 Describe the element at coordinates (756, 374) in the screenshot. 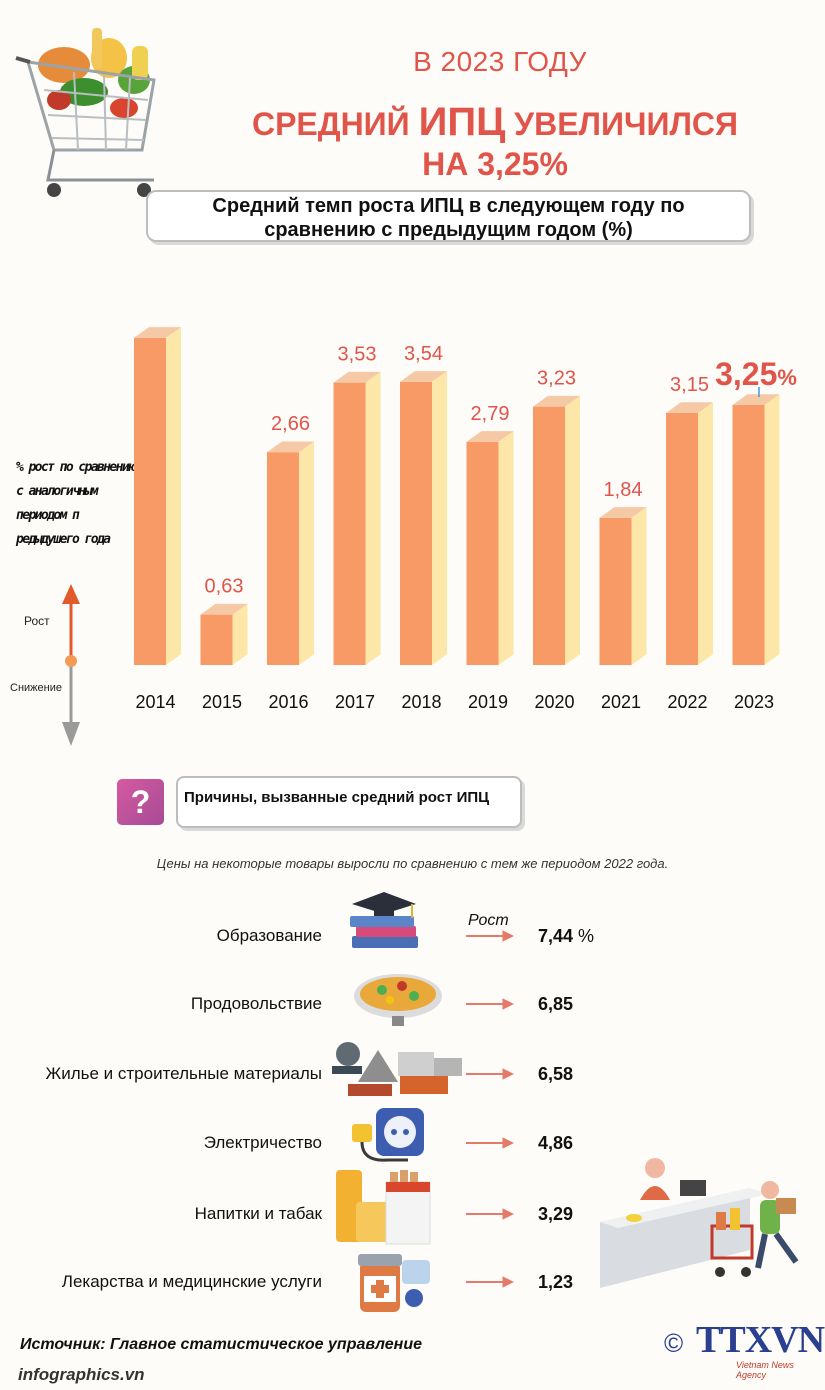

I see `bar-value-label: 3,25%` at that location.